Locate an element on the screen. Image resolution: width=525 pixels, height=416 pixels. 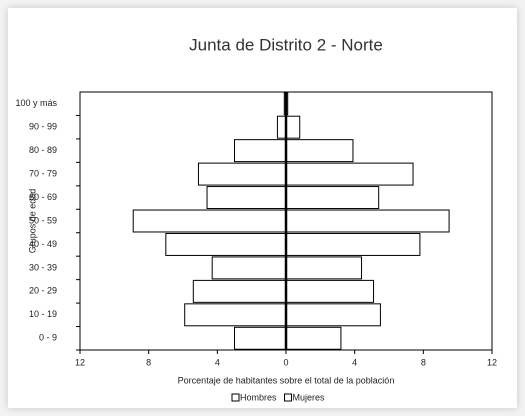
y-tick-label: 40 - 49 is located at coordinates (43, 244).